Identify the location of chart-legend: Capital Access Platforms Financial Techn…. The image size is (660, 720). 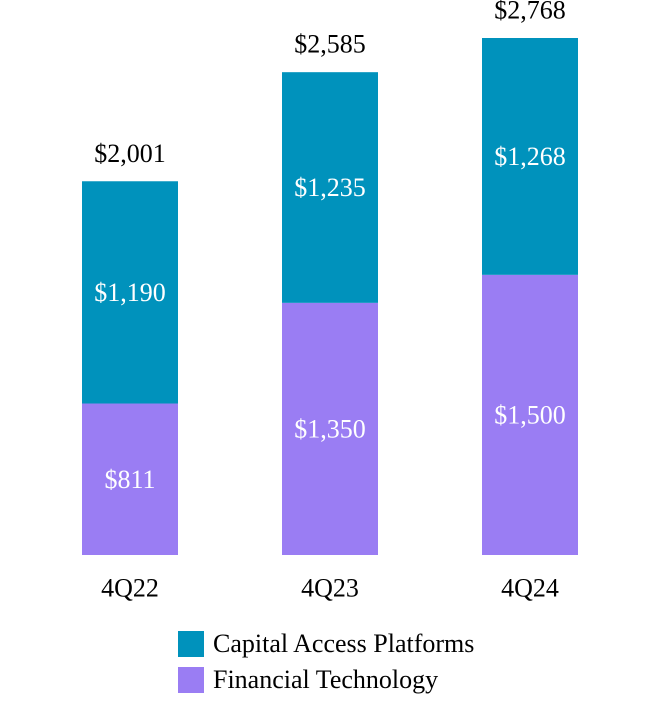
(326, 662).